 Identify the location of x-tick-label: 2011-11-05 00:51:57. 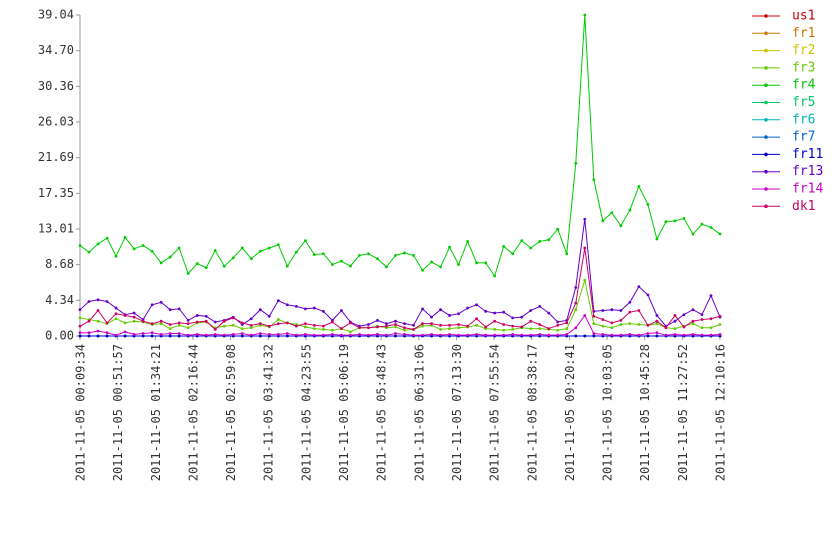
(118, 412).